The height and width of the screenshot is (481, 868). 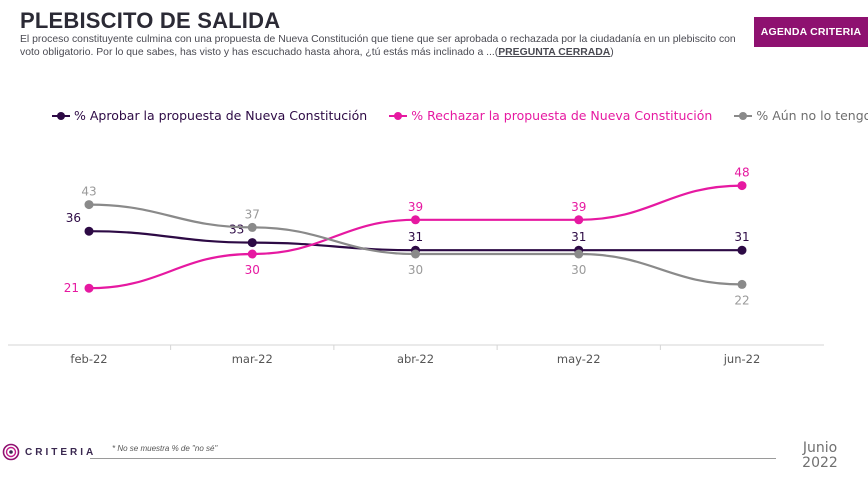 What do you see at coordinates (88, 192) in the screenshot?
I see `data-label: 43` at bounding box center [88, 192].